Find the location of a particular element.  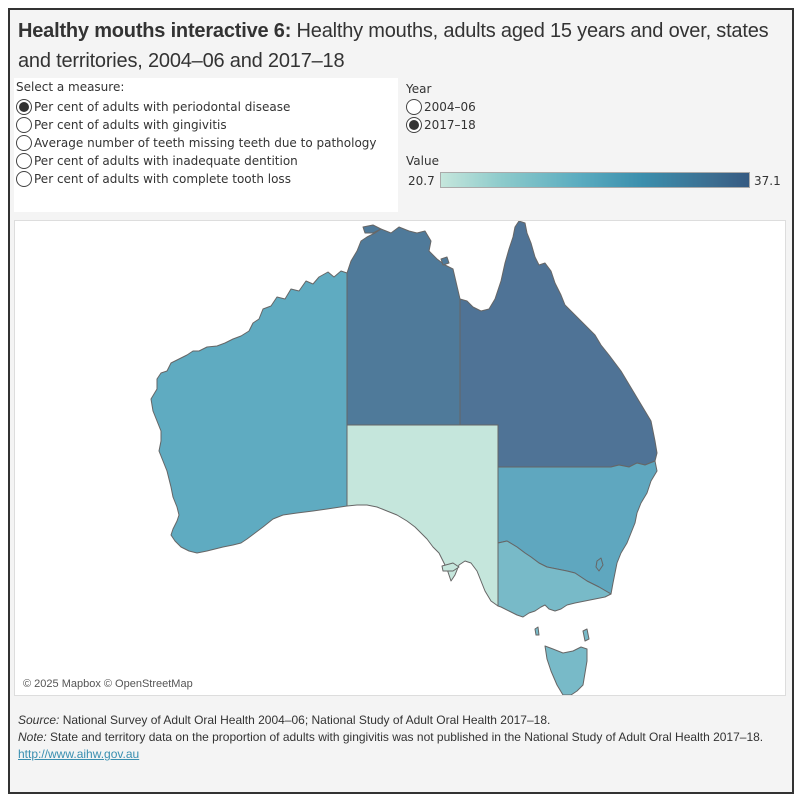

year-selector-label: Year is located at coordinates (419, 89).